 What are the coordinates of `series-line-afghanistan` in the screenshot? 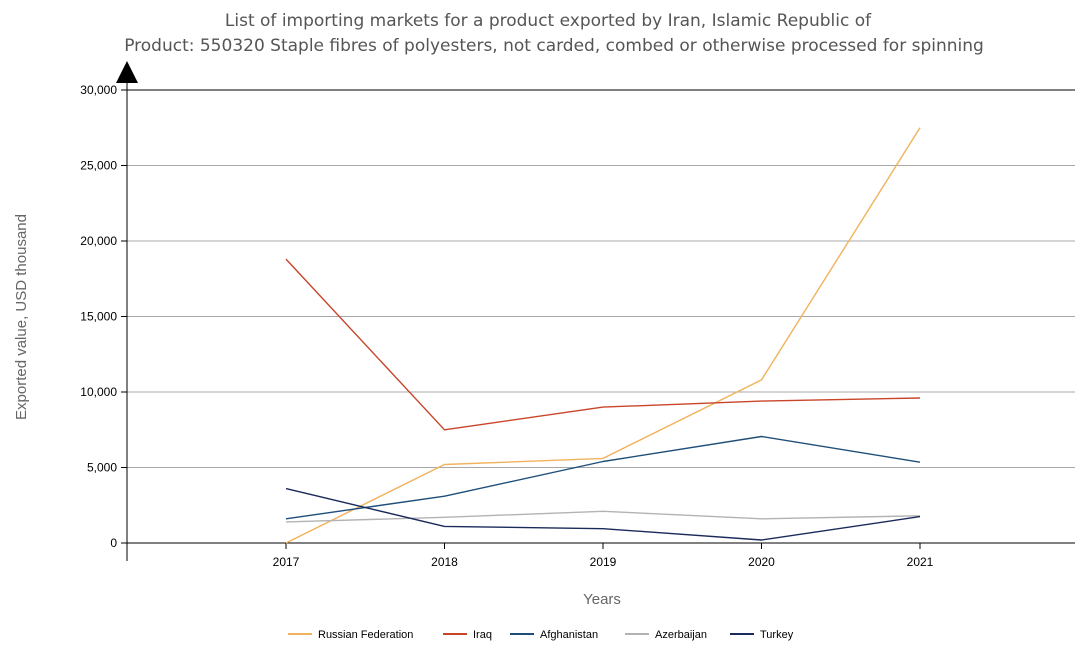 It's located at (603, 477).